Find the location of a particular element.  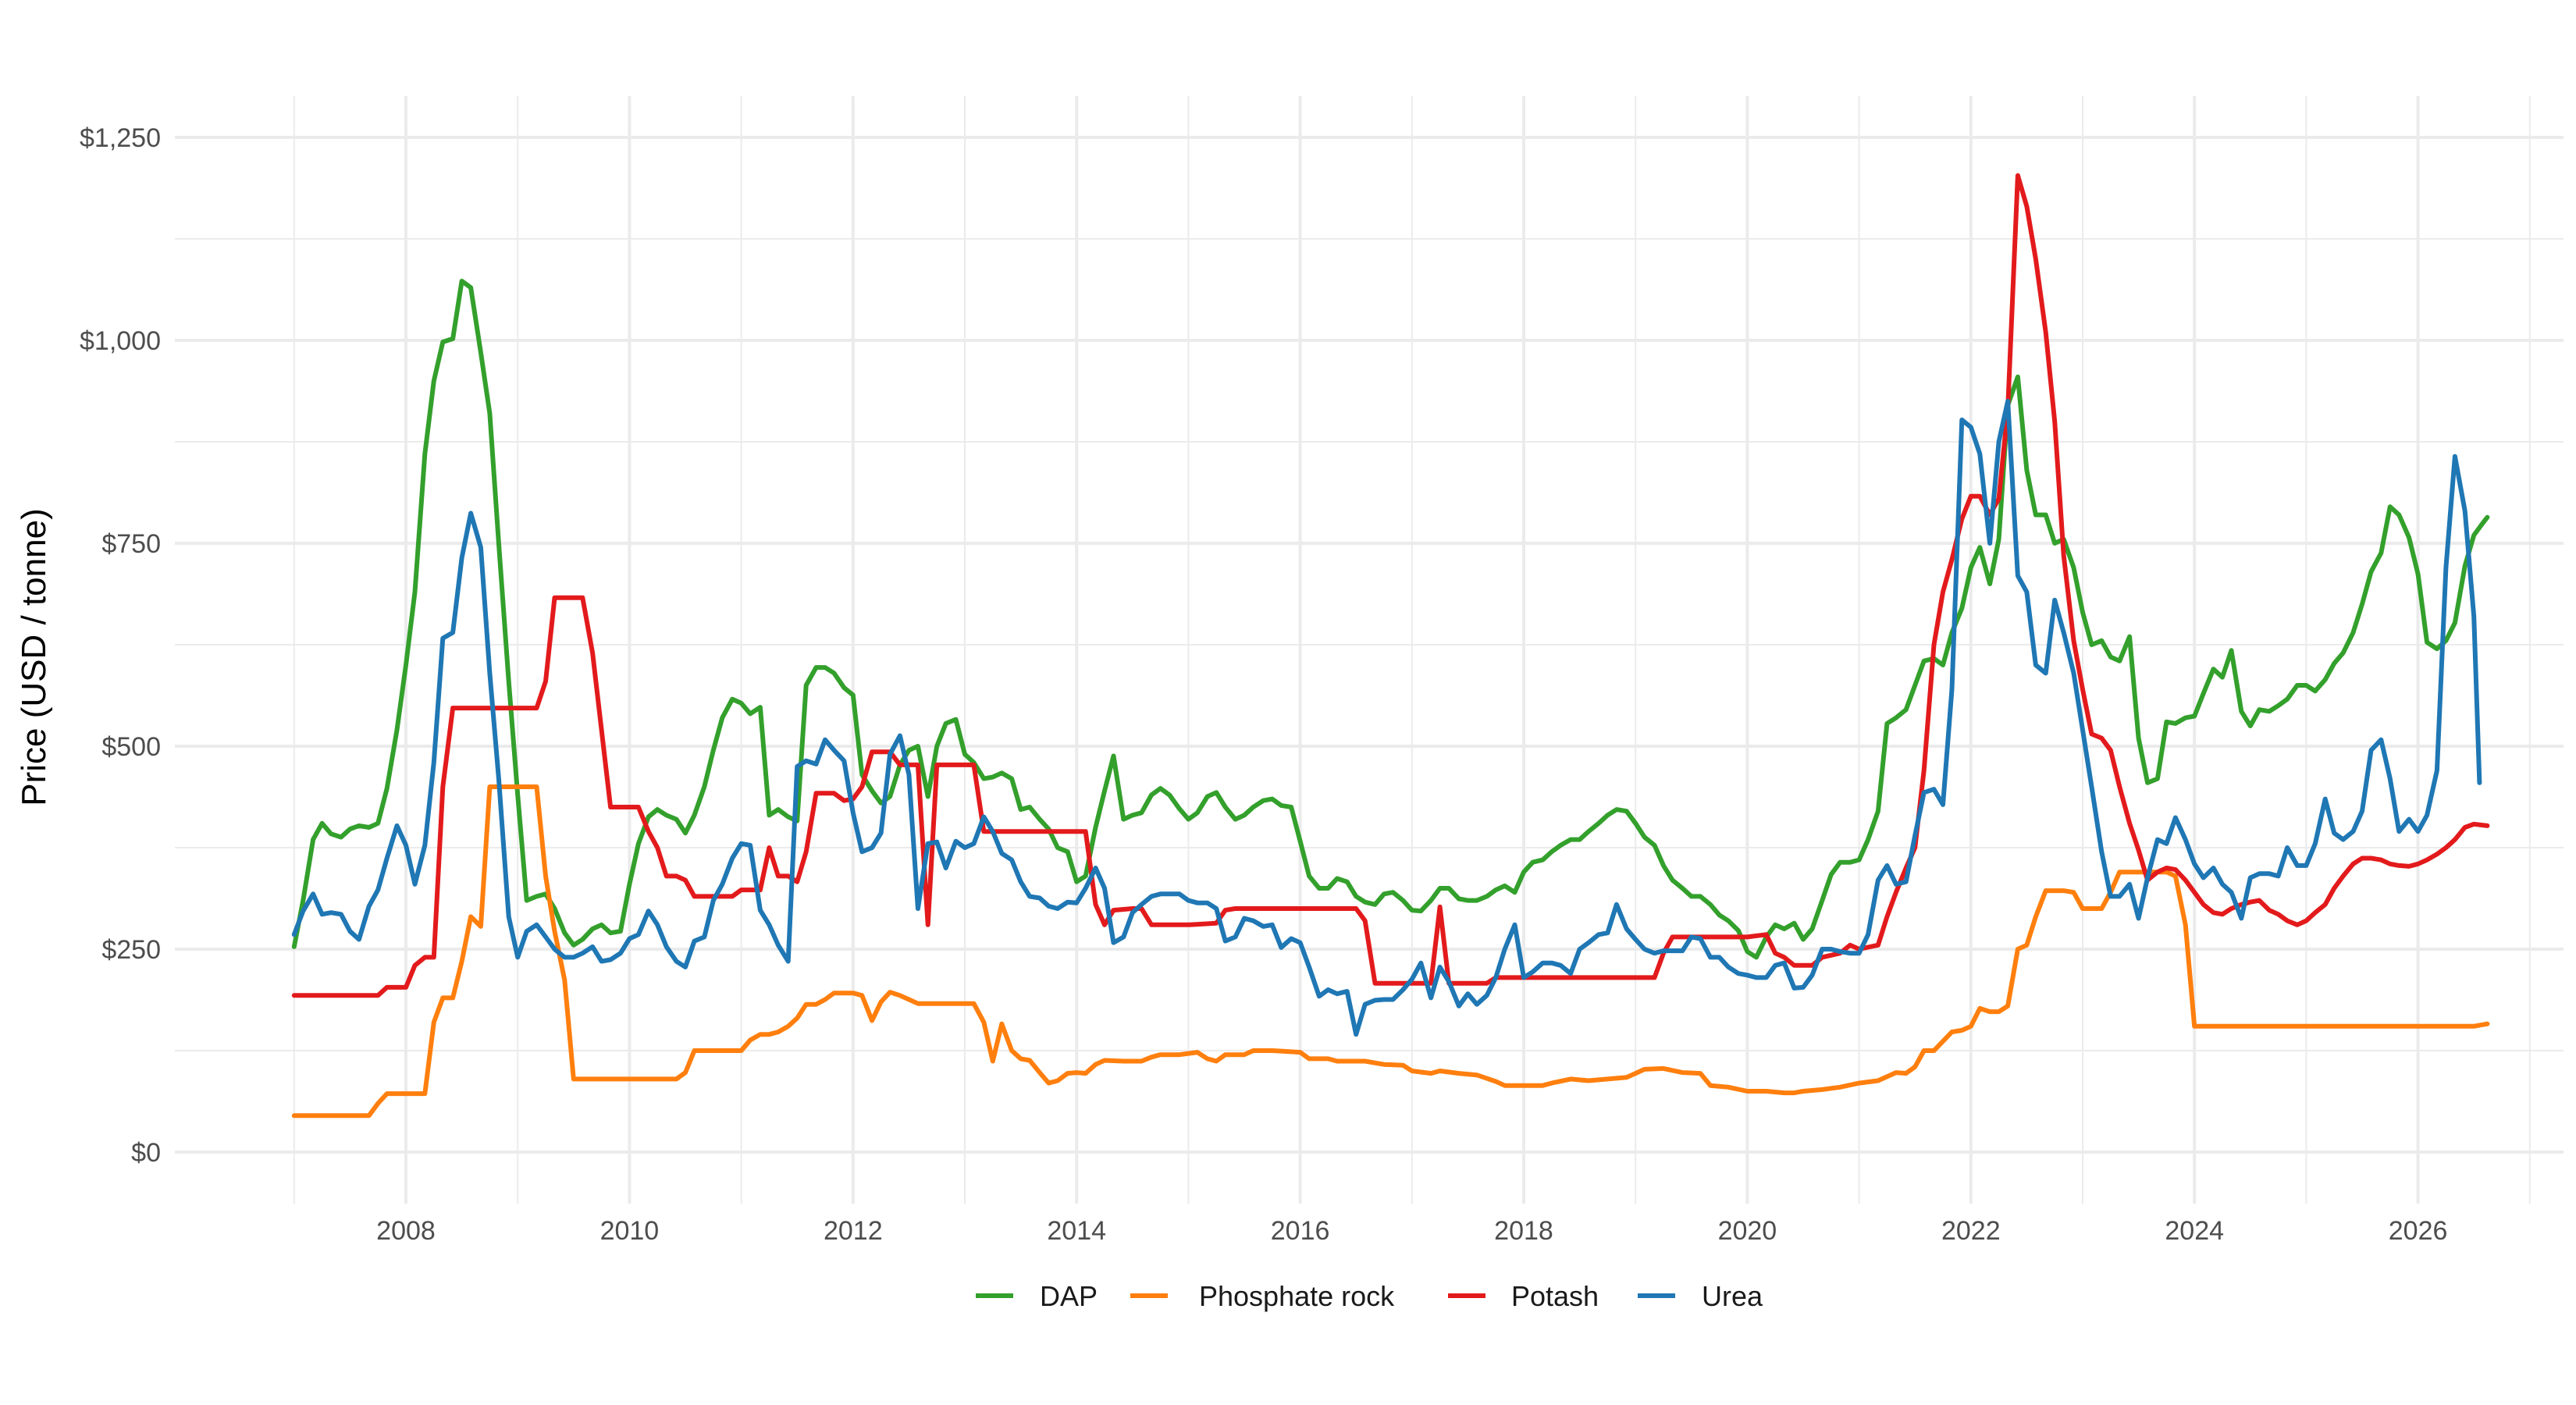

x-tick-label: 2024 is located at coordinates (2194, 1231).